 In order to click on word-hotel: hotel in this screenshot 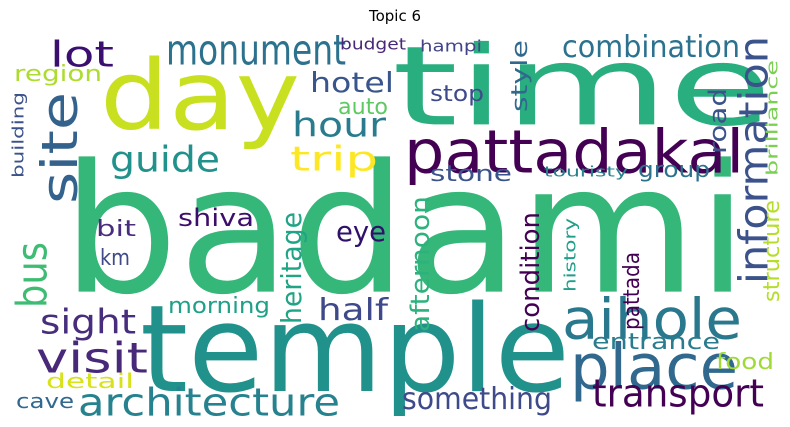, I will do `click(352, 82)`.